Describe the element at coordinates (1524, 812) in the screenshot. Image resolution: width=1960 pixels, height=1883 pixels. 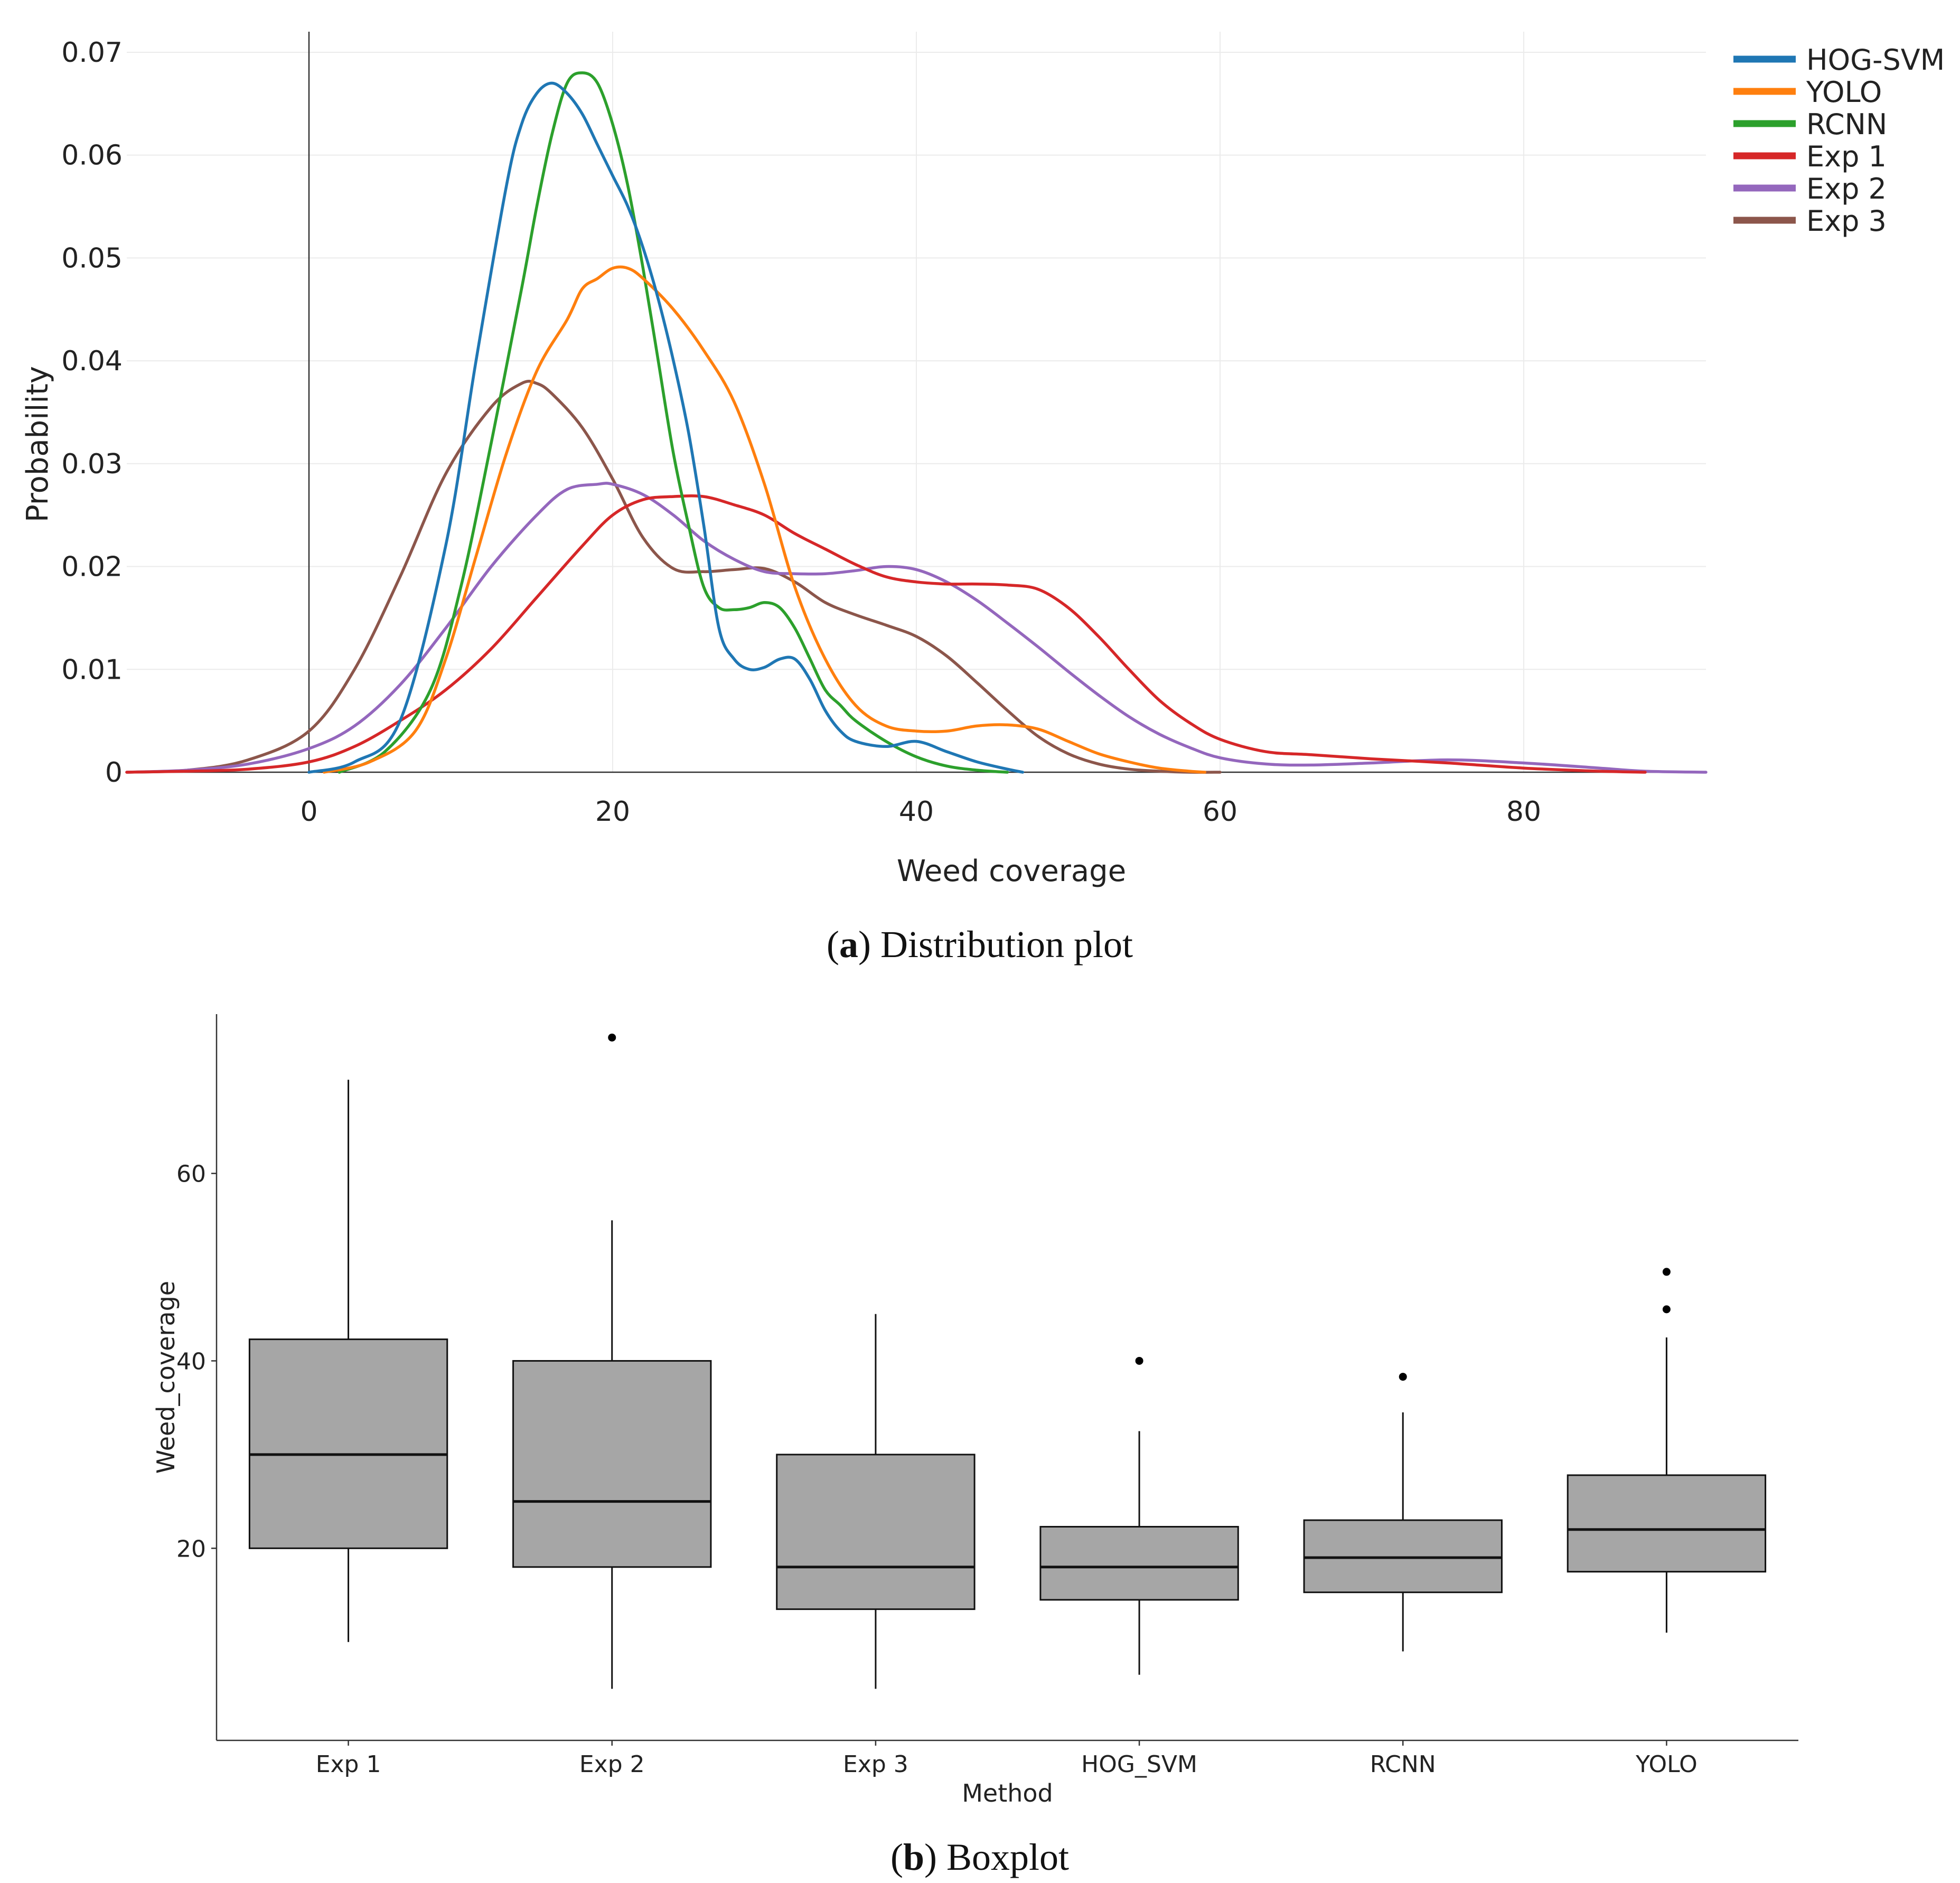
I see `x-tick-label: 80` at that location.